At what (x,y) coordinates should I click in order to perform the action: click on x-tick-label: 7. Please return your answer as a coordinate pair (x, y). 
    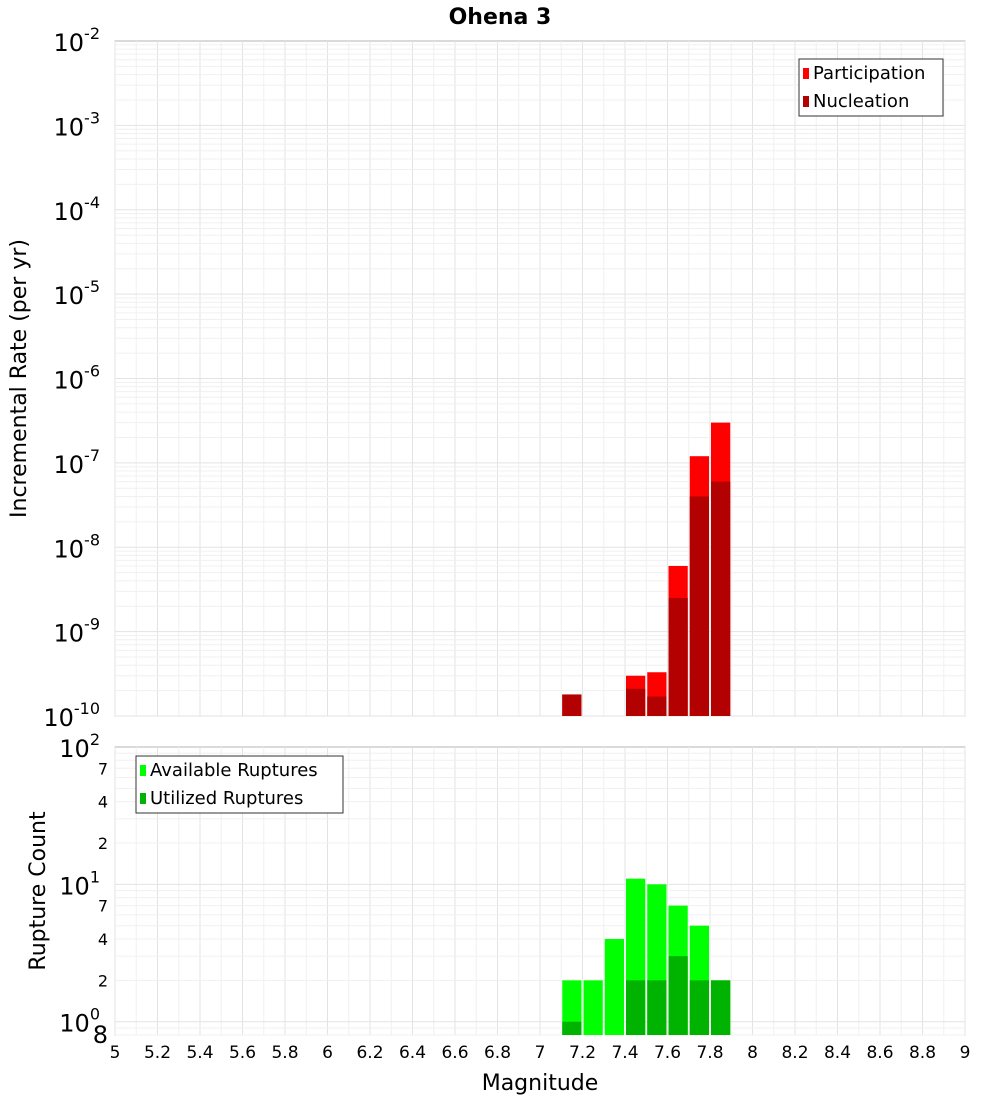
    Looking at the image, I should click on (540, 1053).